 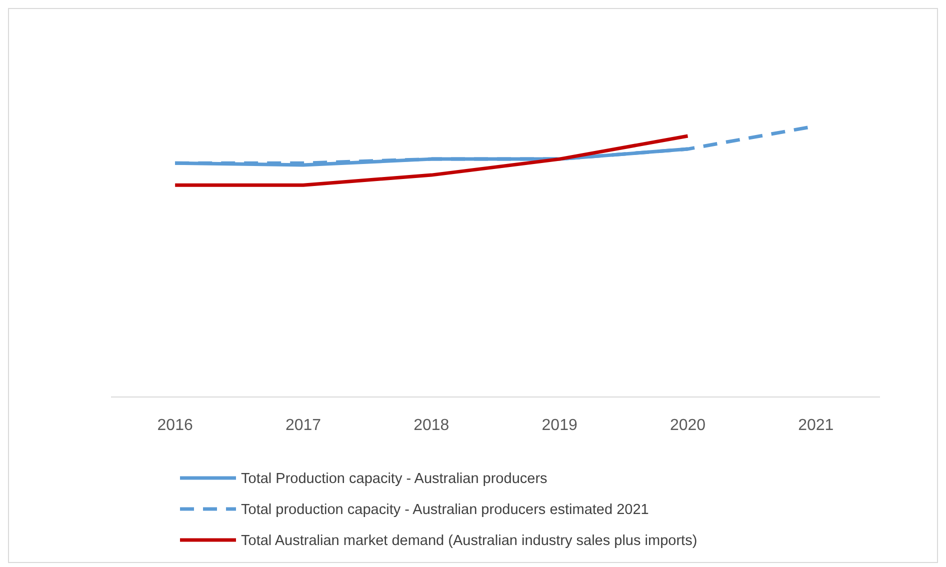 What do you see at coordinates (432, 425) in the screenshot?
I see `x-tick-label: 2018` at bounding box center [432, 425].